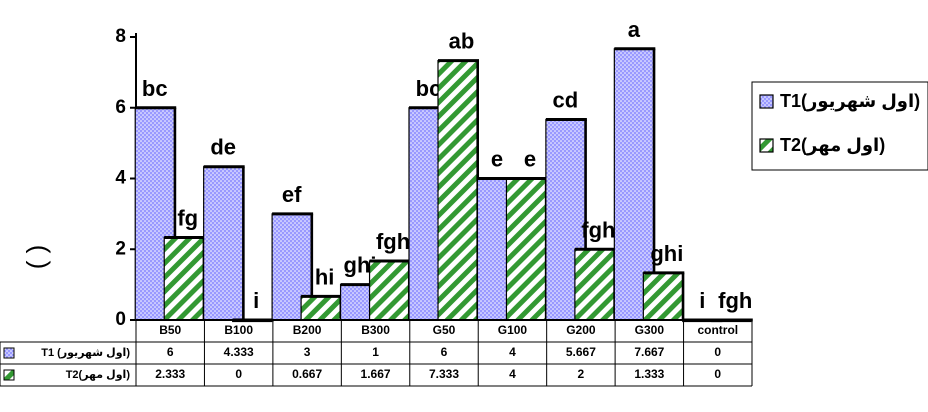 This screenshot has height=412, width=928. What do you see at coordinates (238, 330) in the screenshot?
I see `x-tick-label-B100: B100` at bounding box center [238, 330].